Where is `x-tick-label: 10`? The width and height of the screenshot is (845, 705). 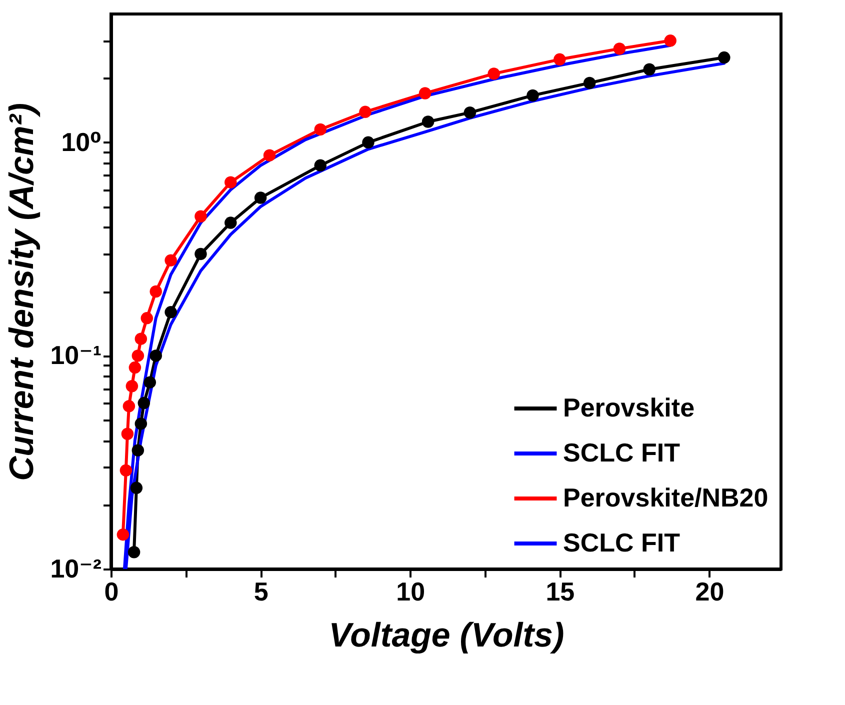 x-tick-label: 10 is located at coordinates (411, 591).